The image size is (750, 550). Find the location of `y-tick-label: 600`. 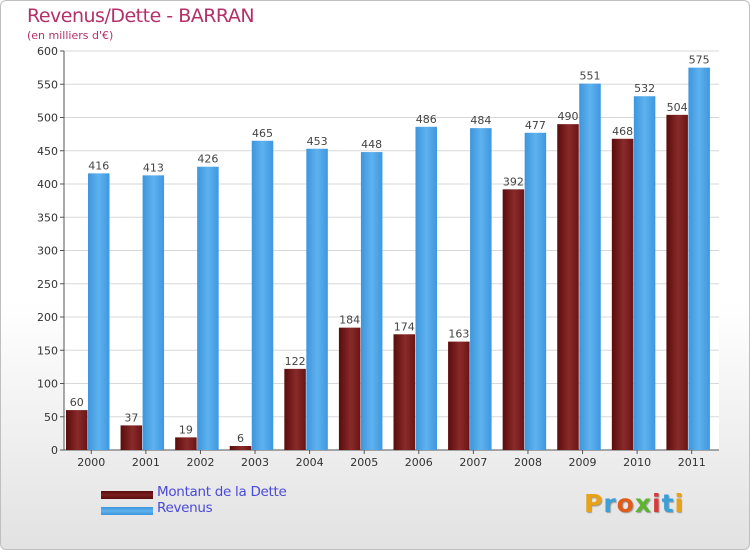

y-tick-label: 600 is located at coordinates (47, 51).